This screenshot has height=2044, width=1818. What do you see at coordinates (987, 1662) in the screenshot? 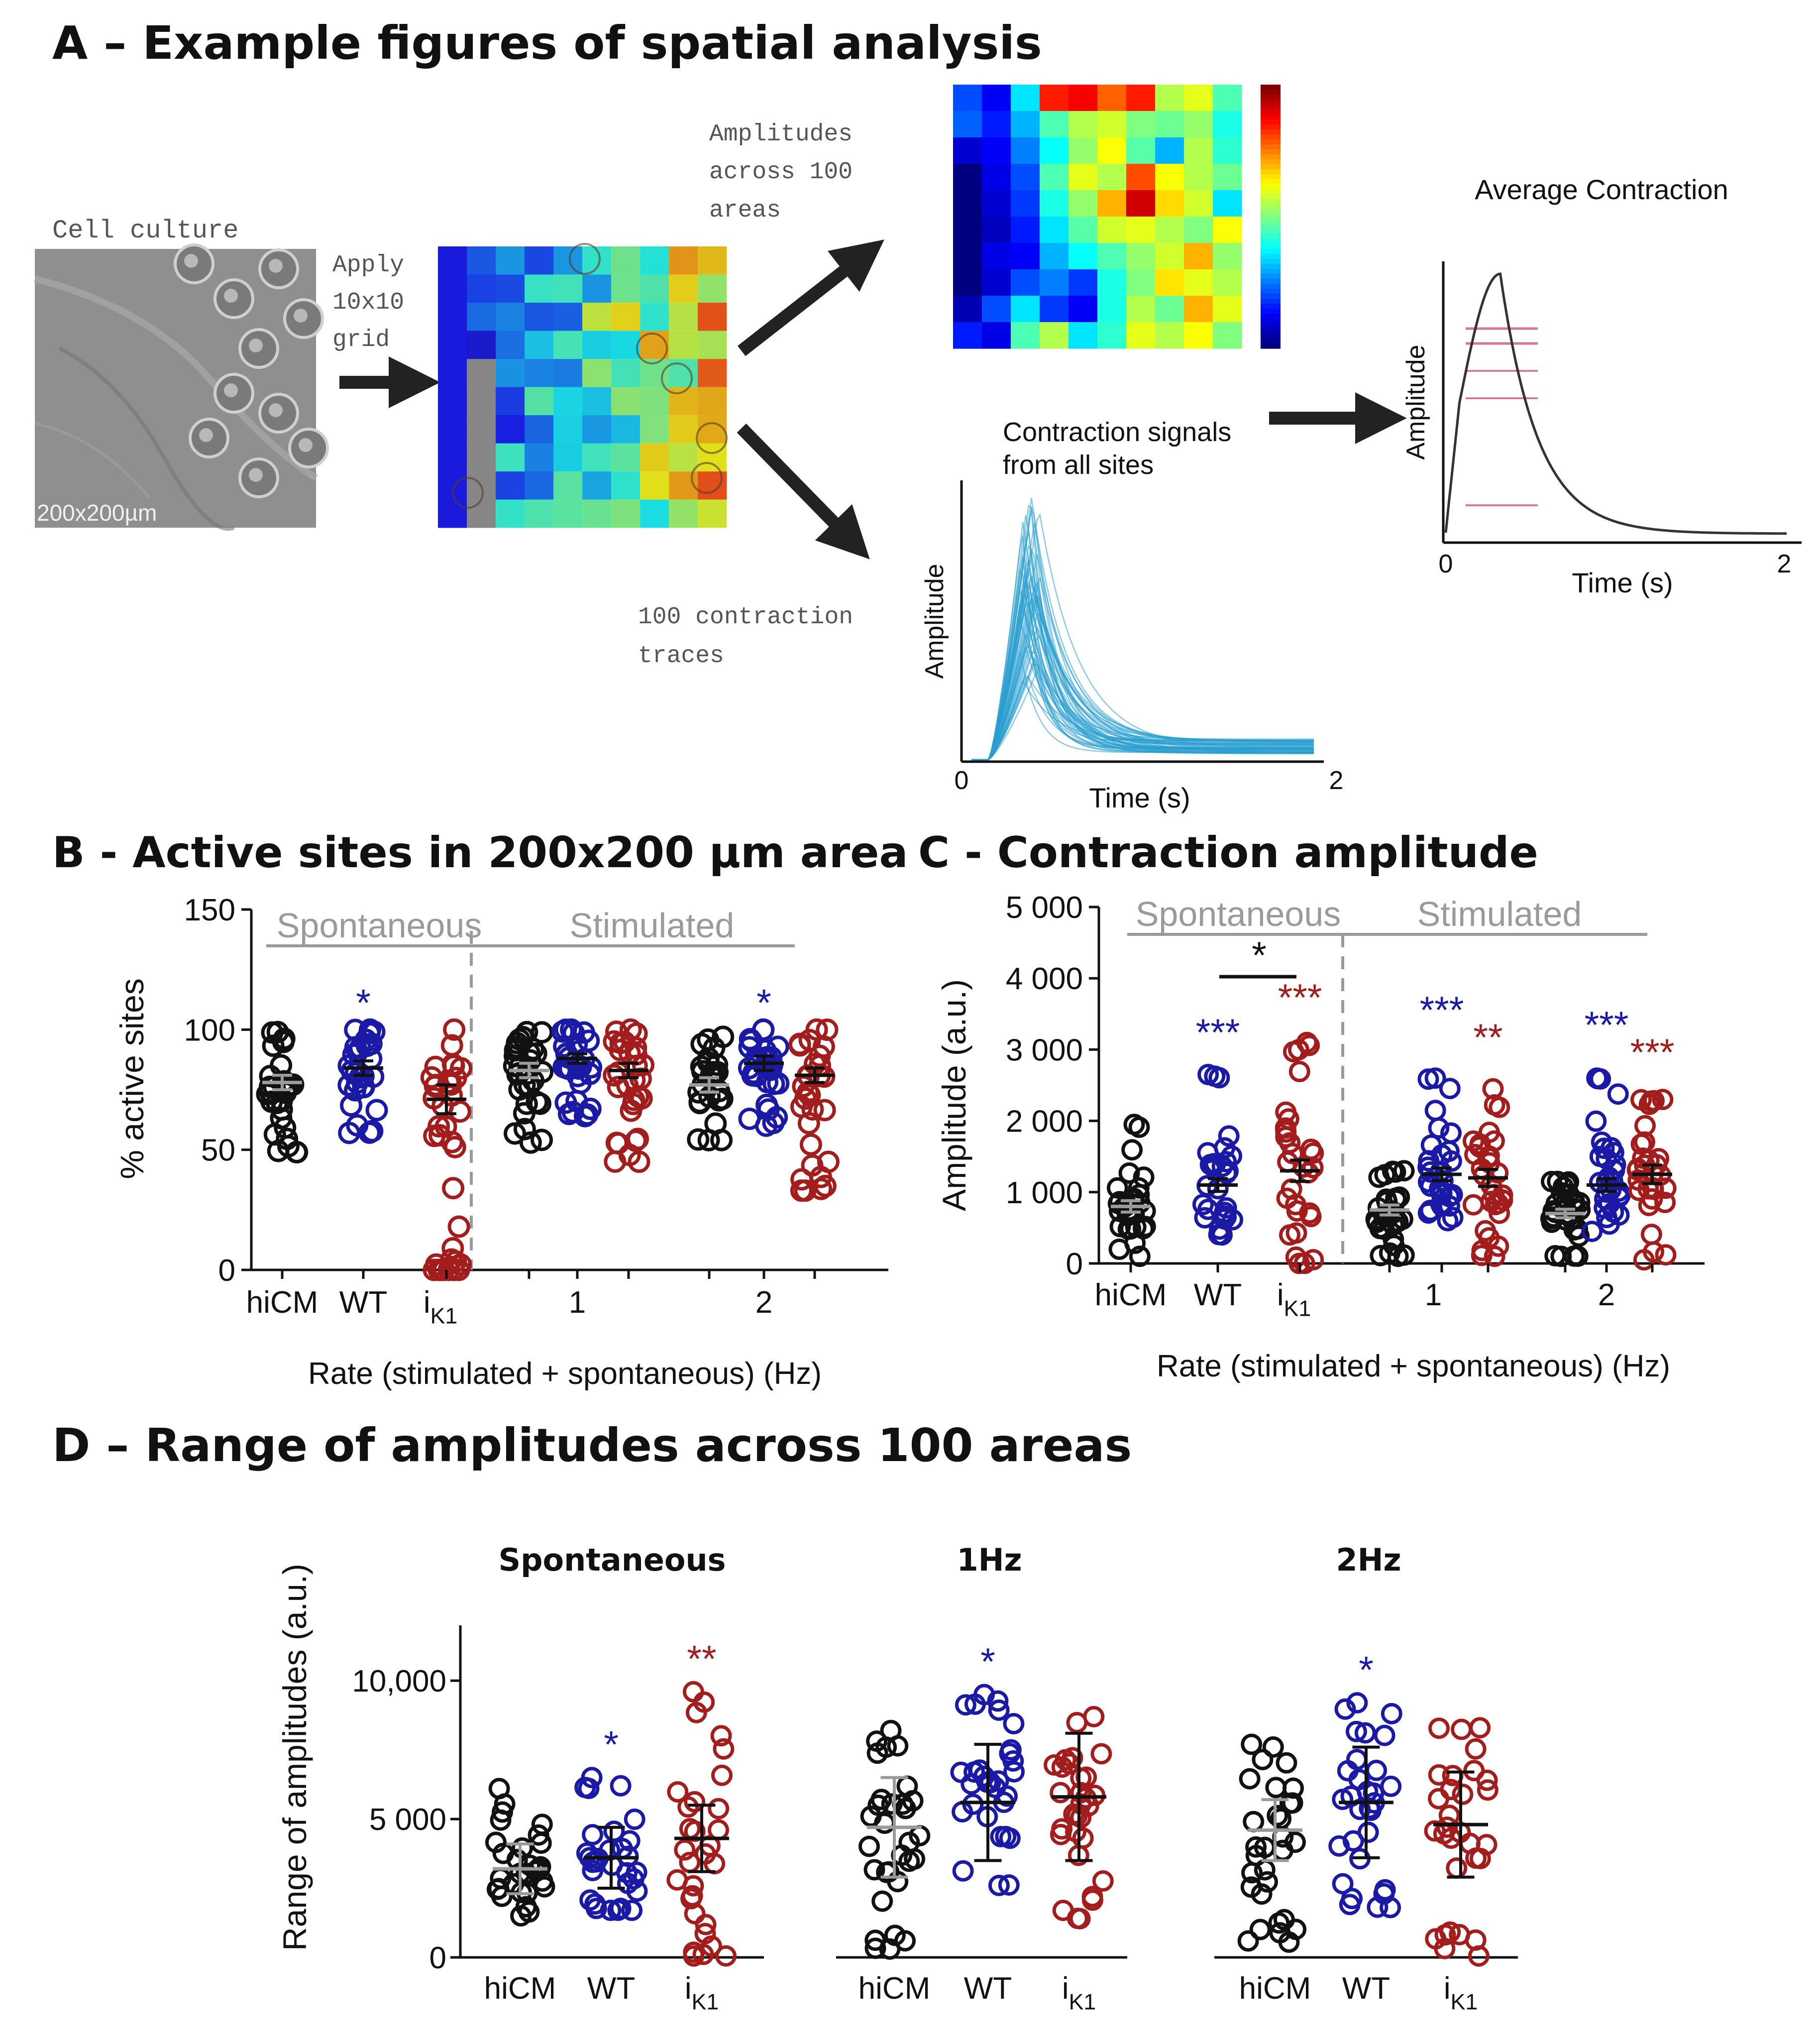
I see `significance-marker: *` at bounding box center [987, 1662].